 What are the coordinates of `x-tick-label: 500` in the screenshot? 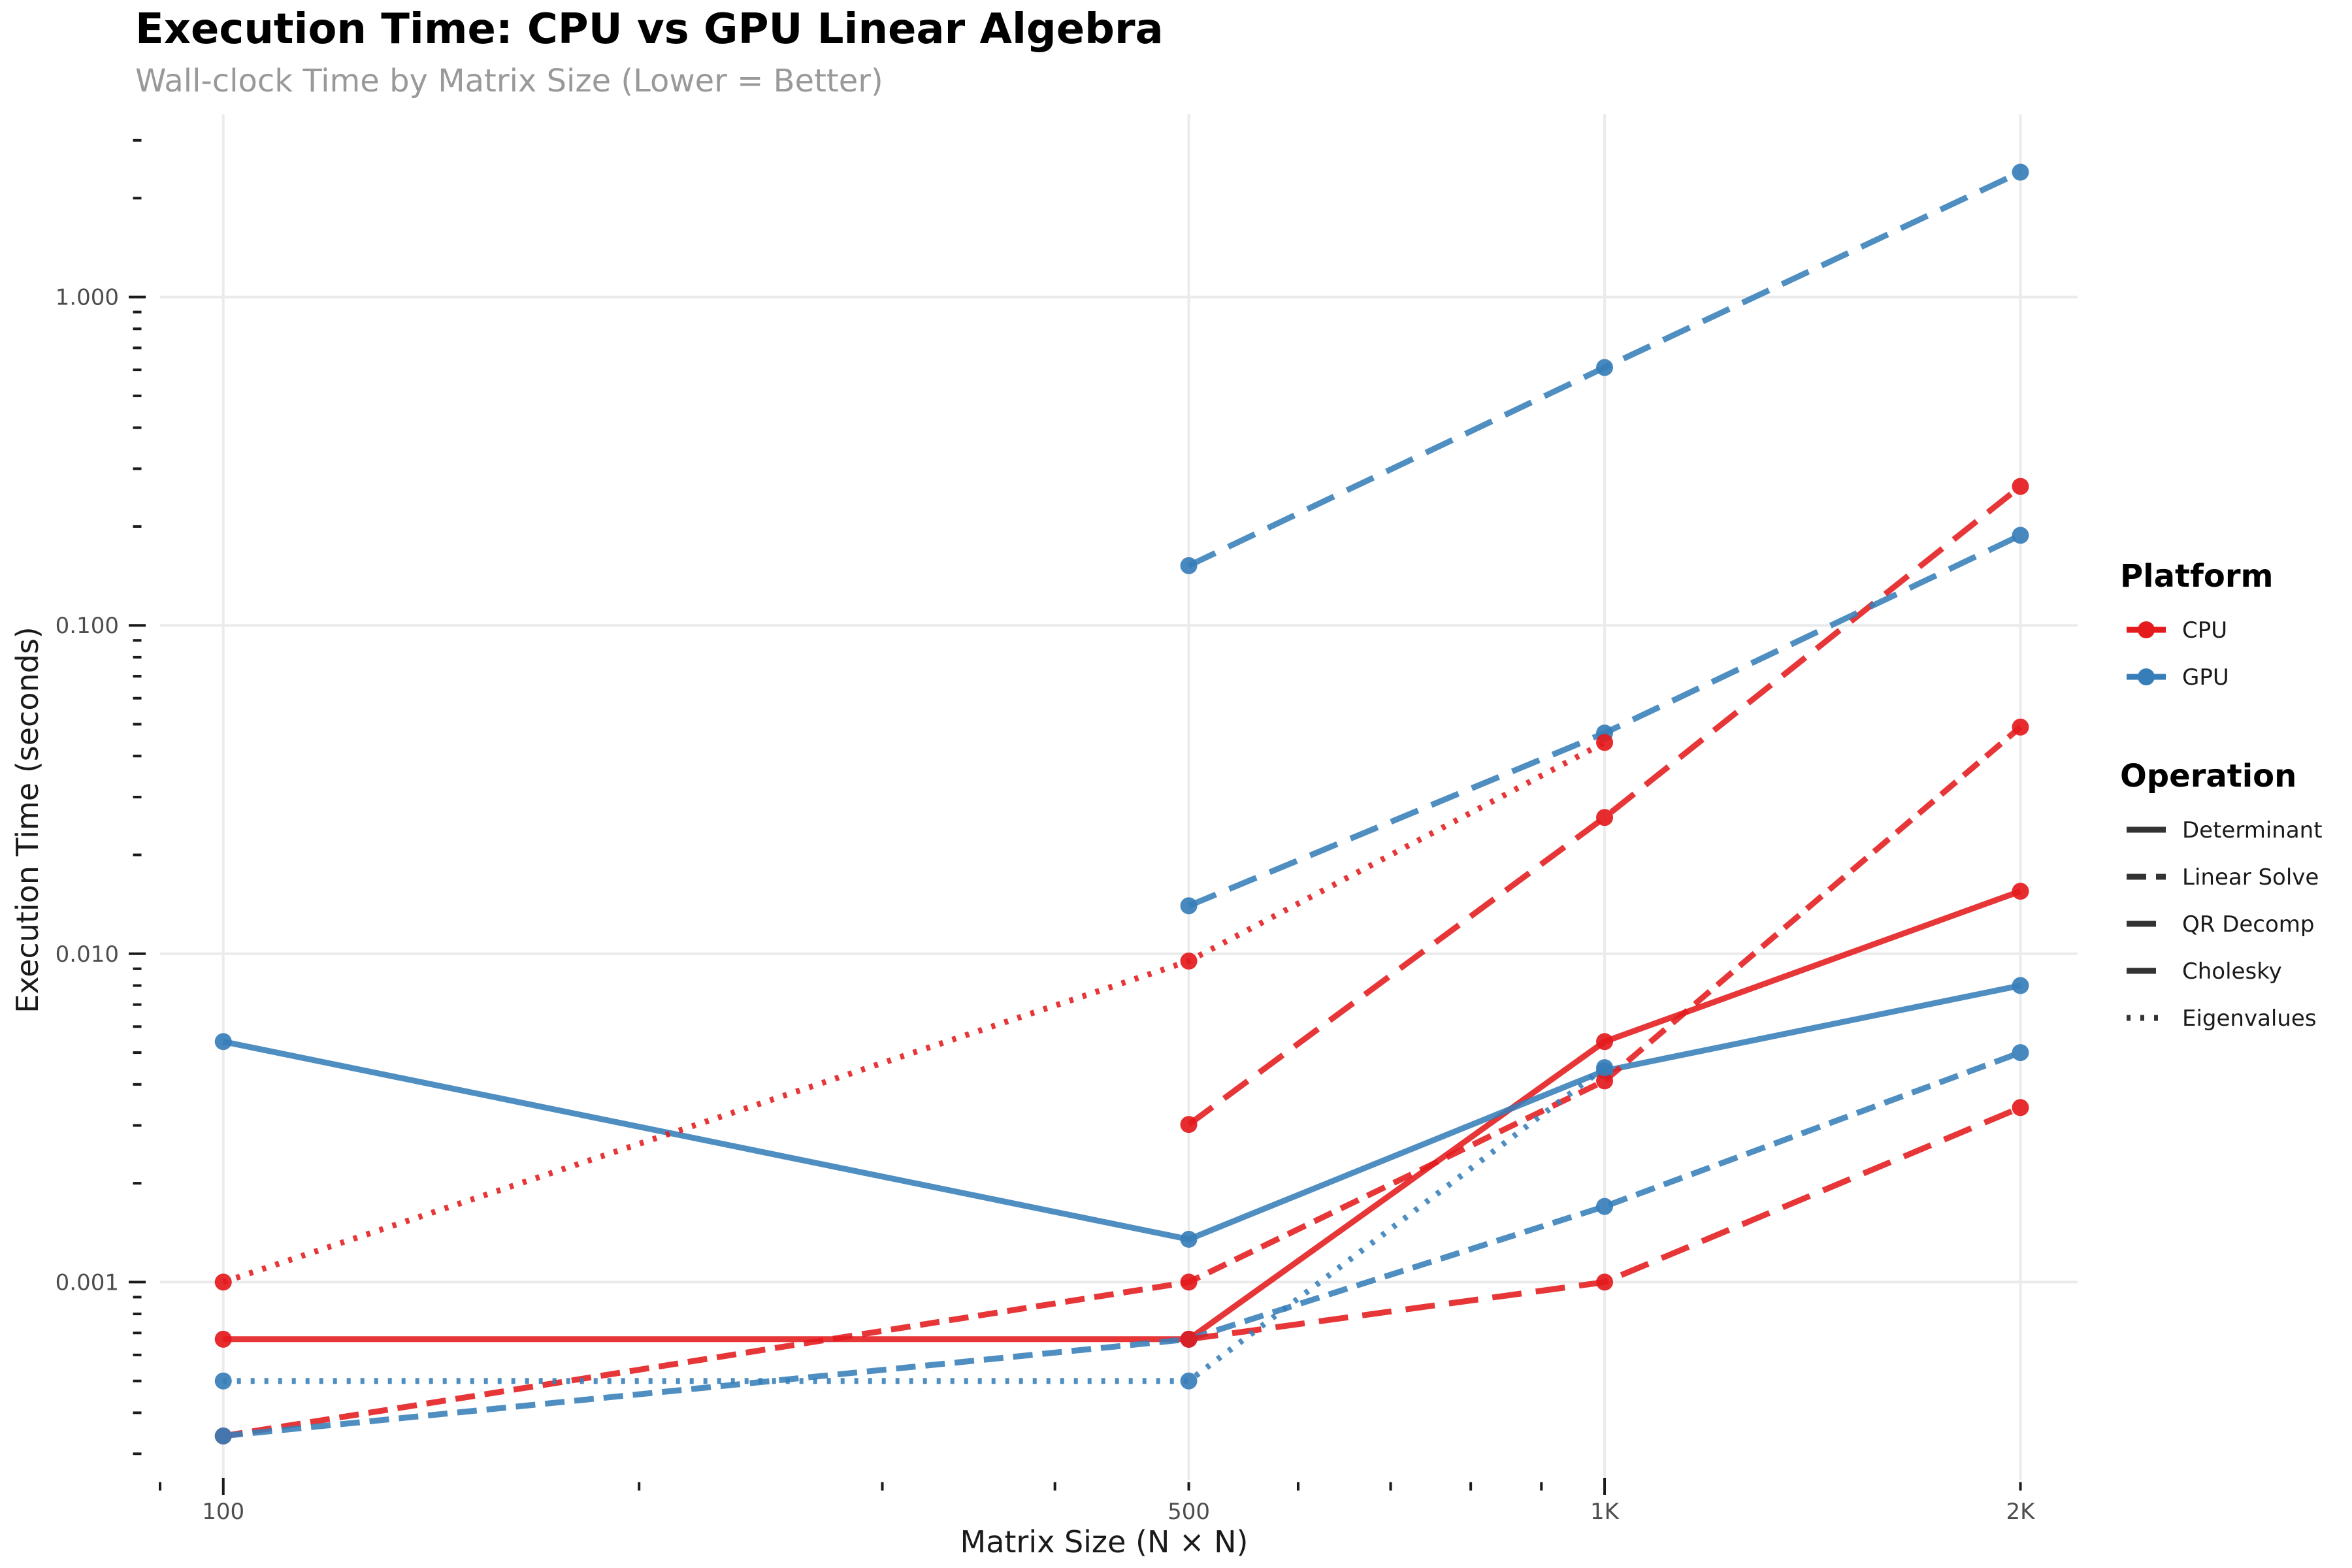 It's located at (1189, 1512).